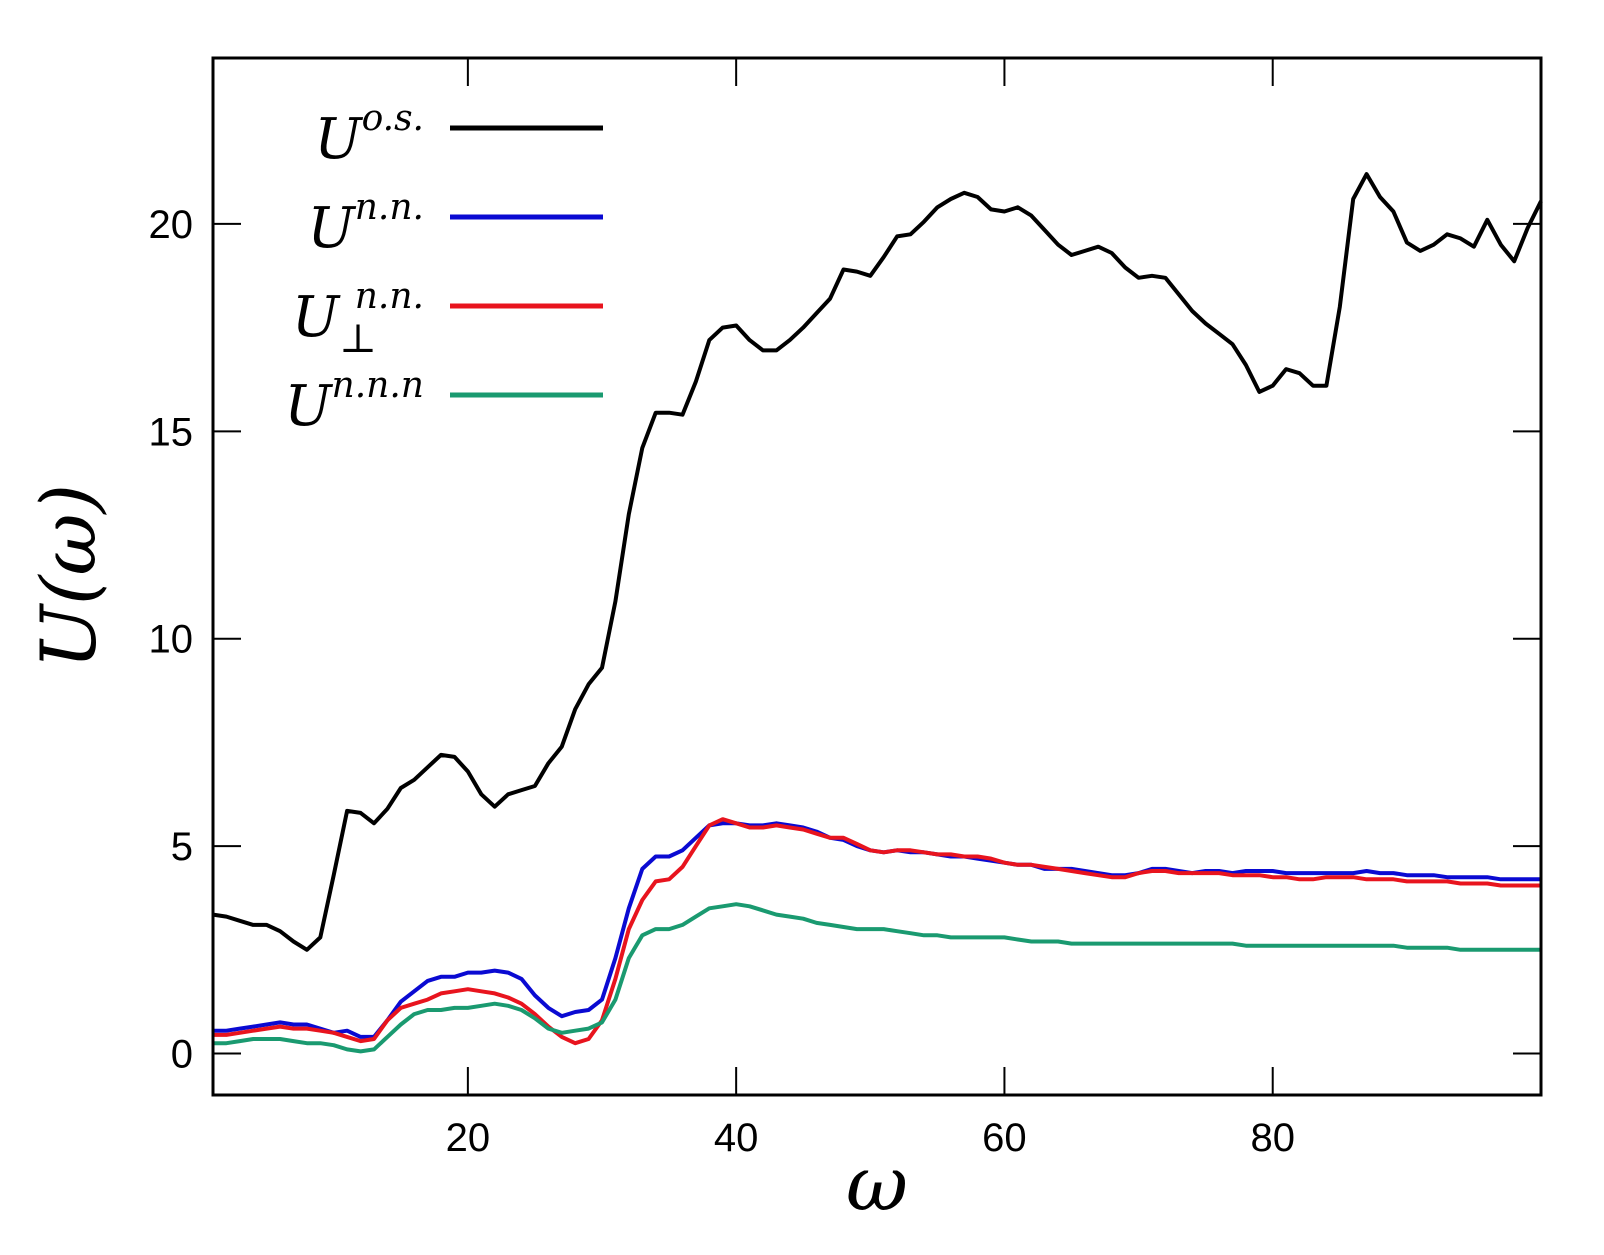 This screenshot has width=1604, height=1255. What do you see at coordinates (369, 135) in the screenshot?
I see `legend-label-0: Uo.s.` at bounding box center [369, 135].